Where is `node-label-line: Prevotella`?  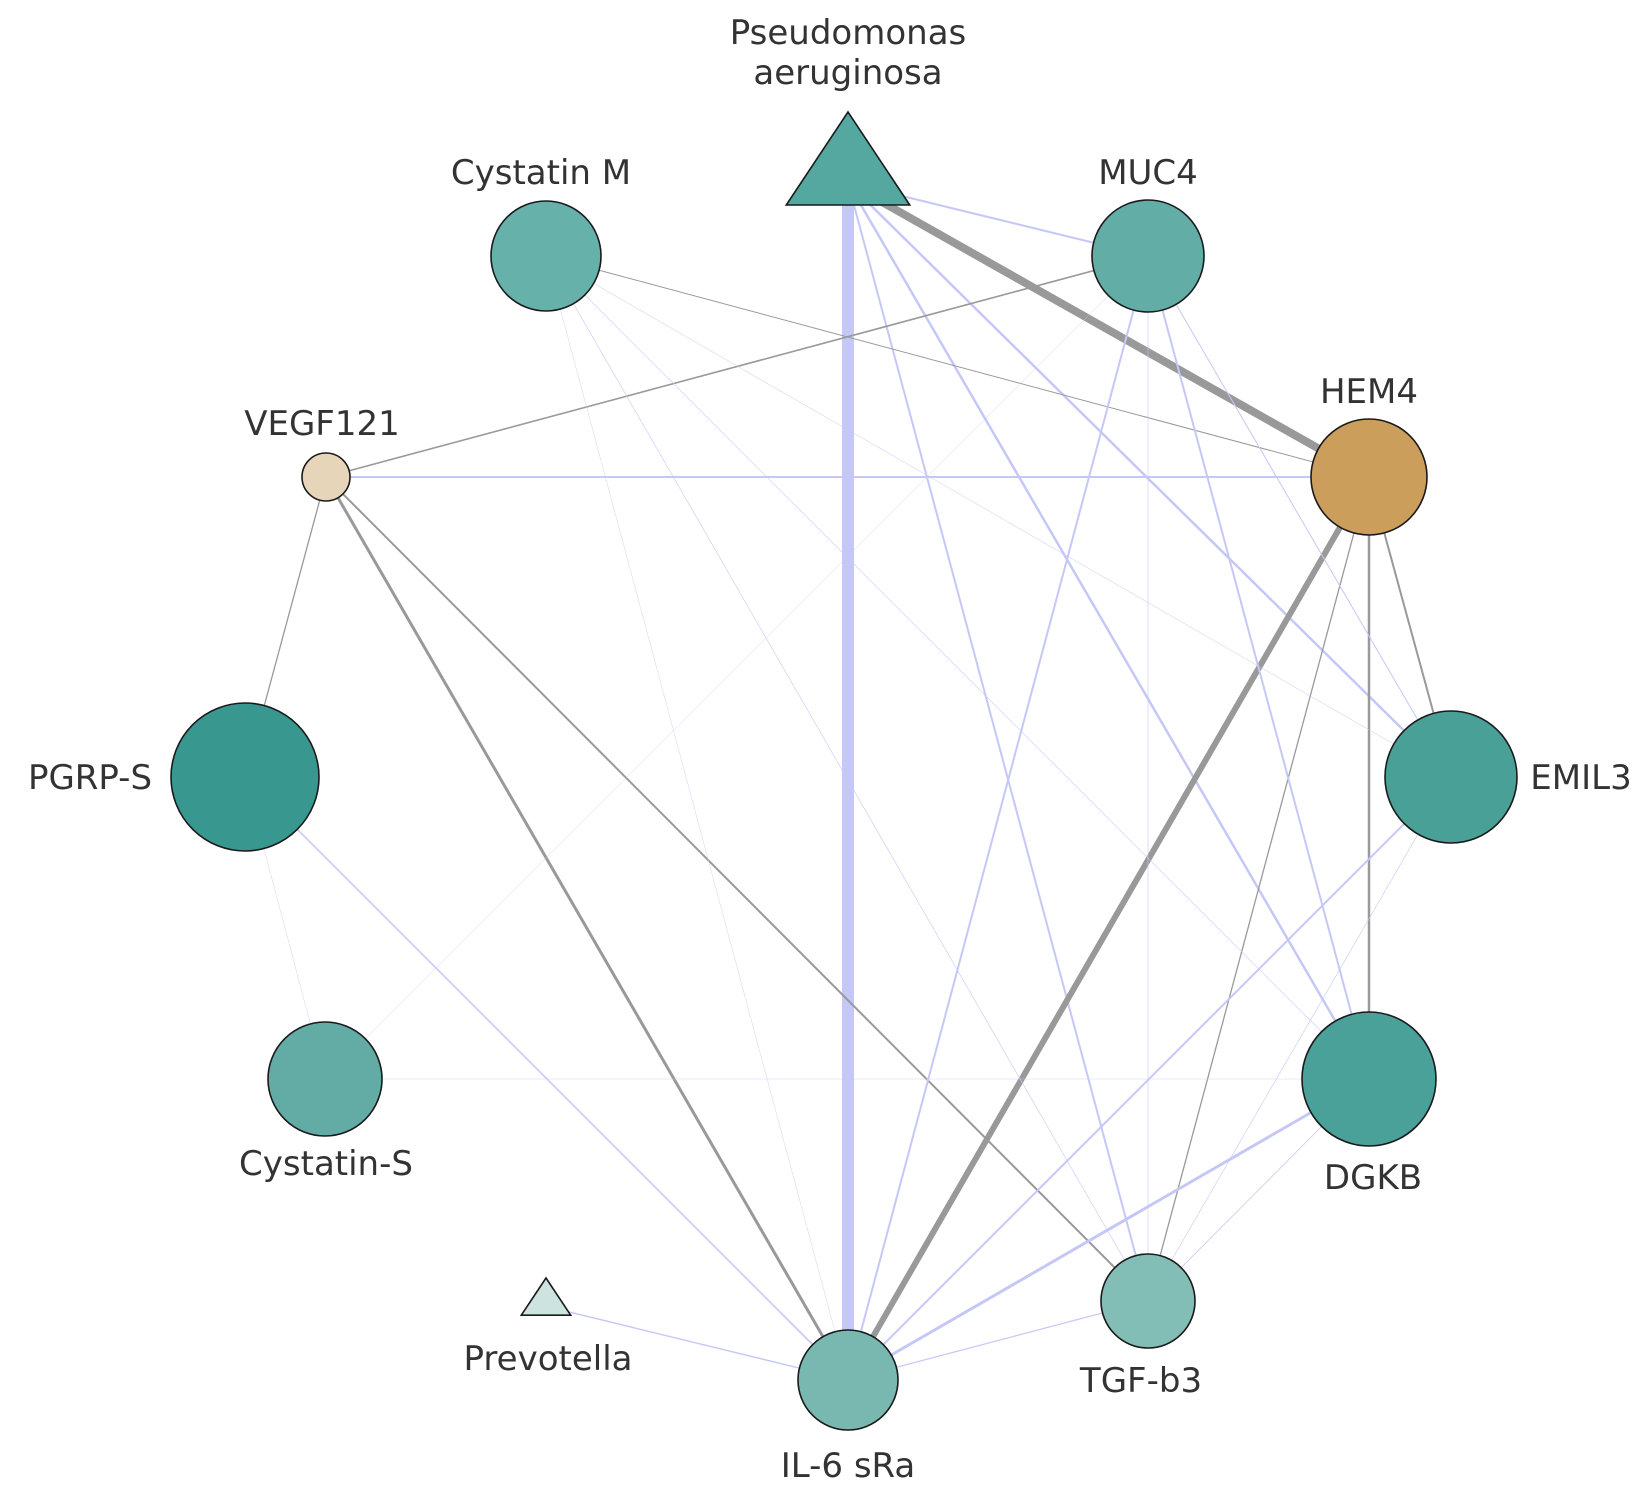 node-label-line: Prevotella is located at coordinates (548, 1359).